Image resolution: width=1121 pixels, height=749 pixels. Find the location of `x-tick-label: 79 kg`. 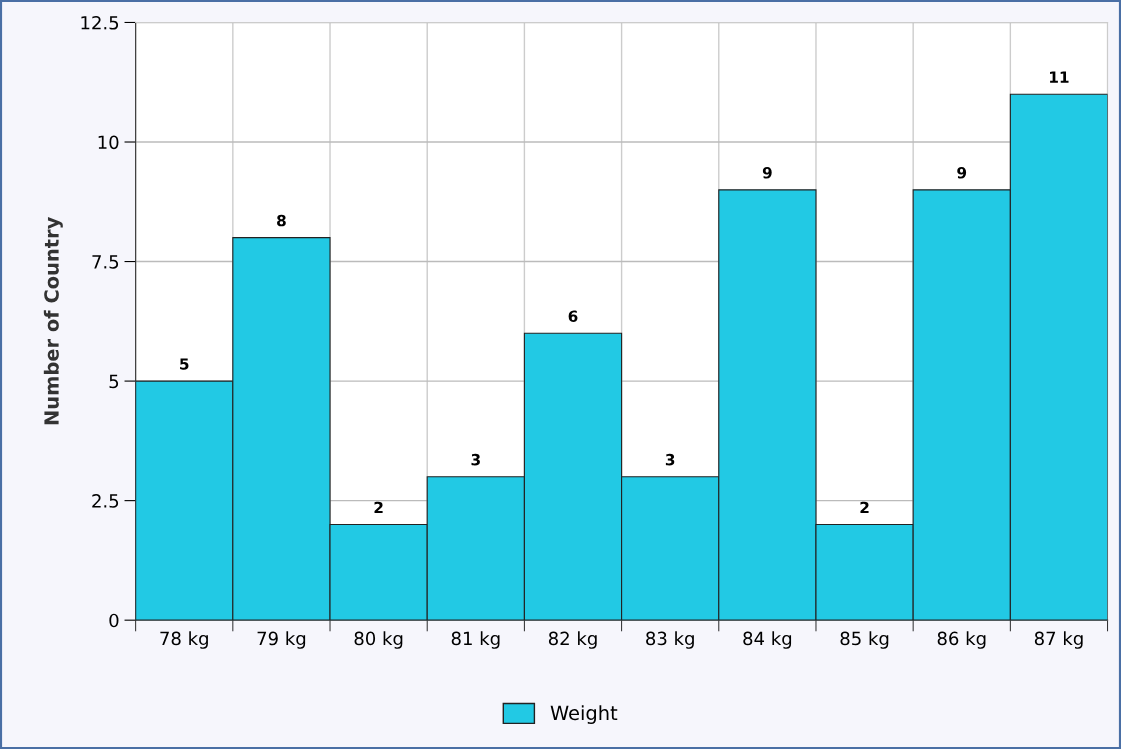

x-tick-label: 79 kg is located at coordinates (281, 640).